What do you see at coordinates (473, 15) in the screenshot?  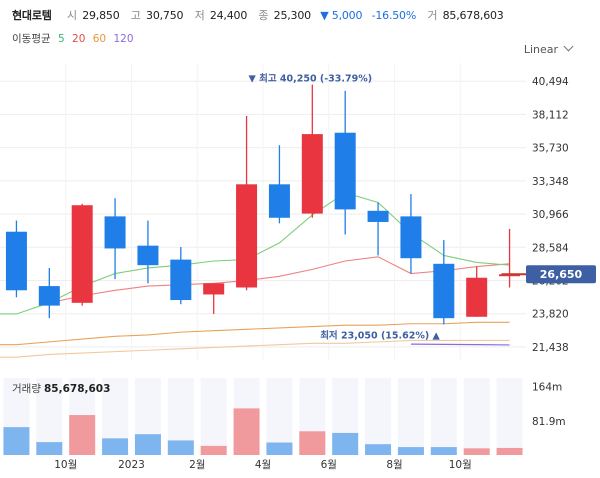 I see `volume-value: 85,678,603` at bounding box center [473, 15].